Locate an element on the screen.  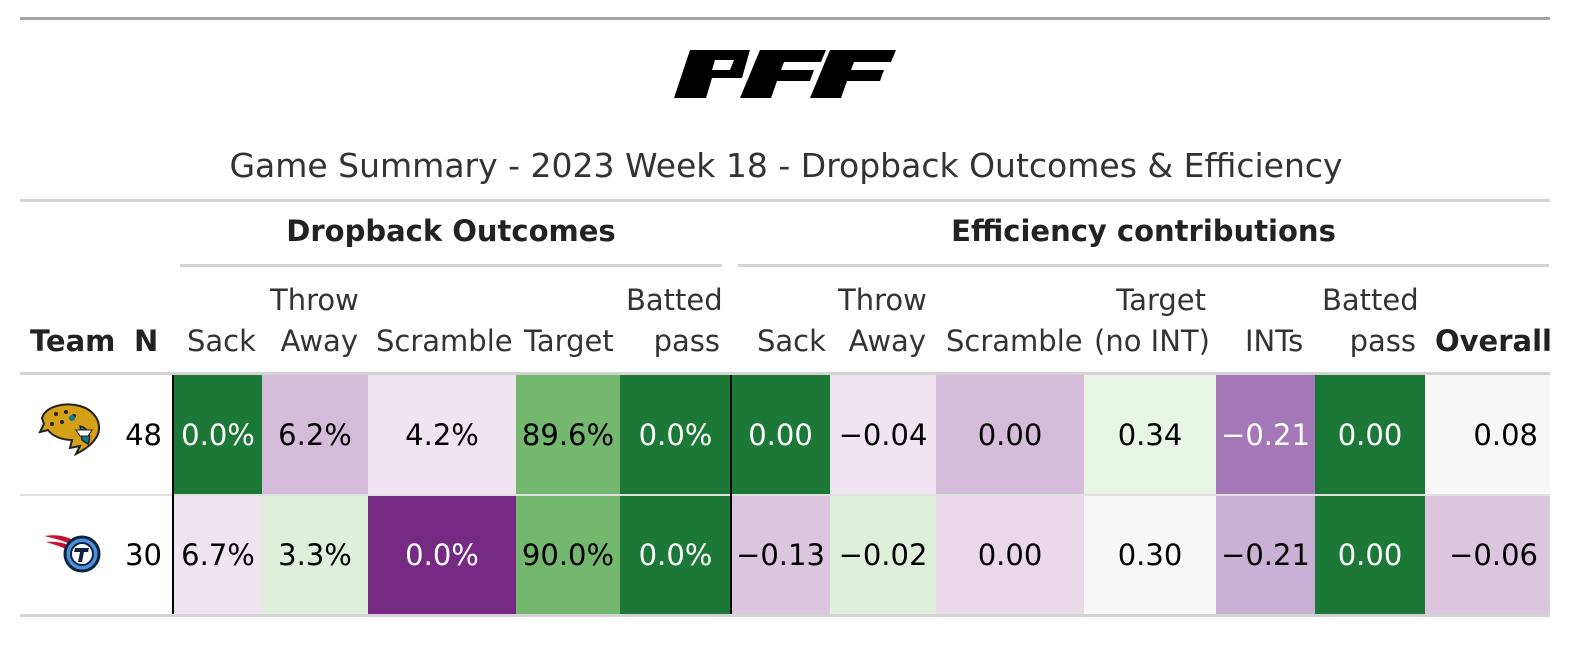
header-rule is located at coordinates (785, 373).